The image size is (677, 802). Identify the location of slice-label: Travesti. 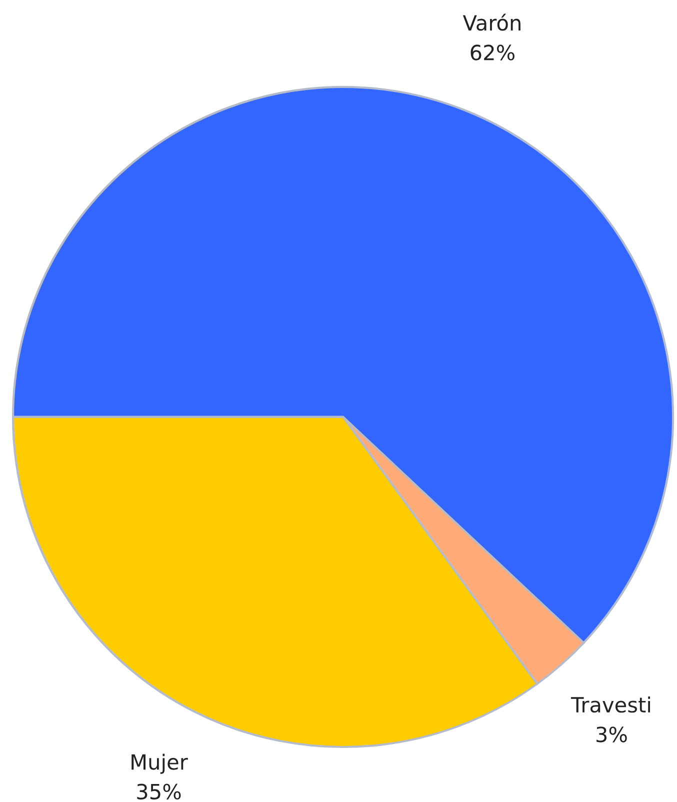
(610, 704).